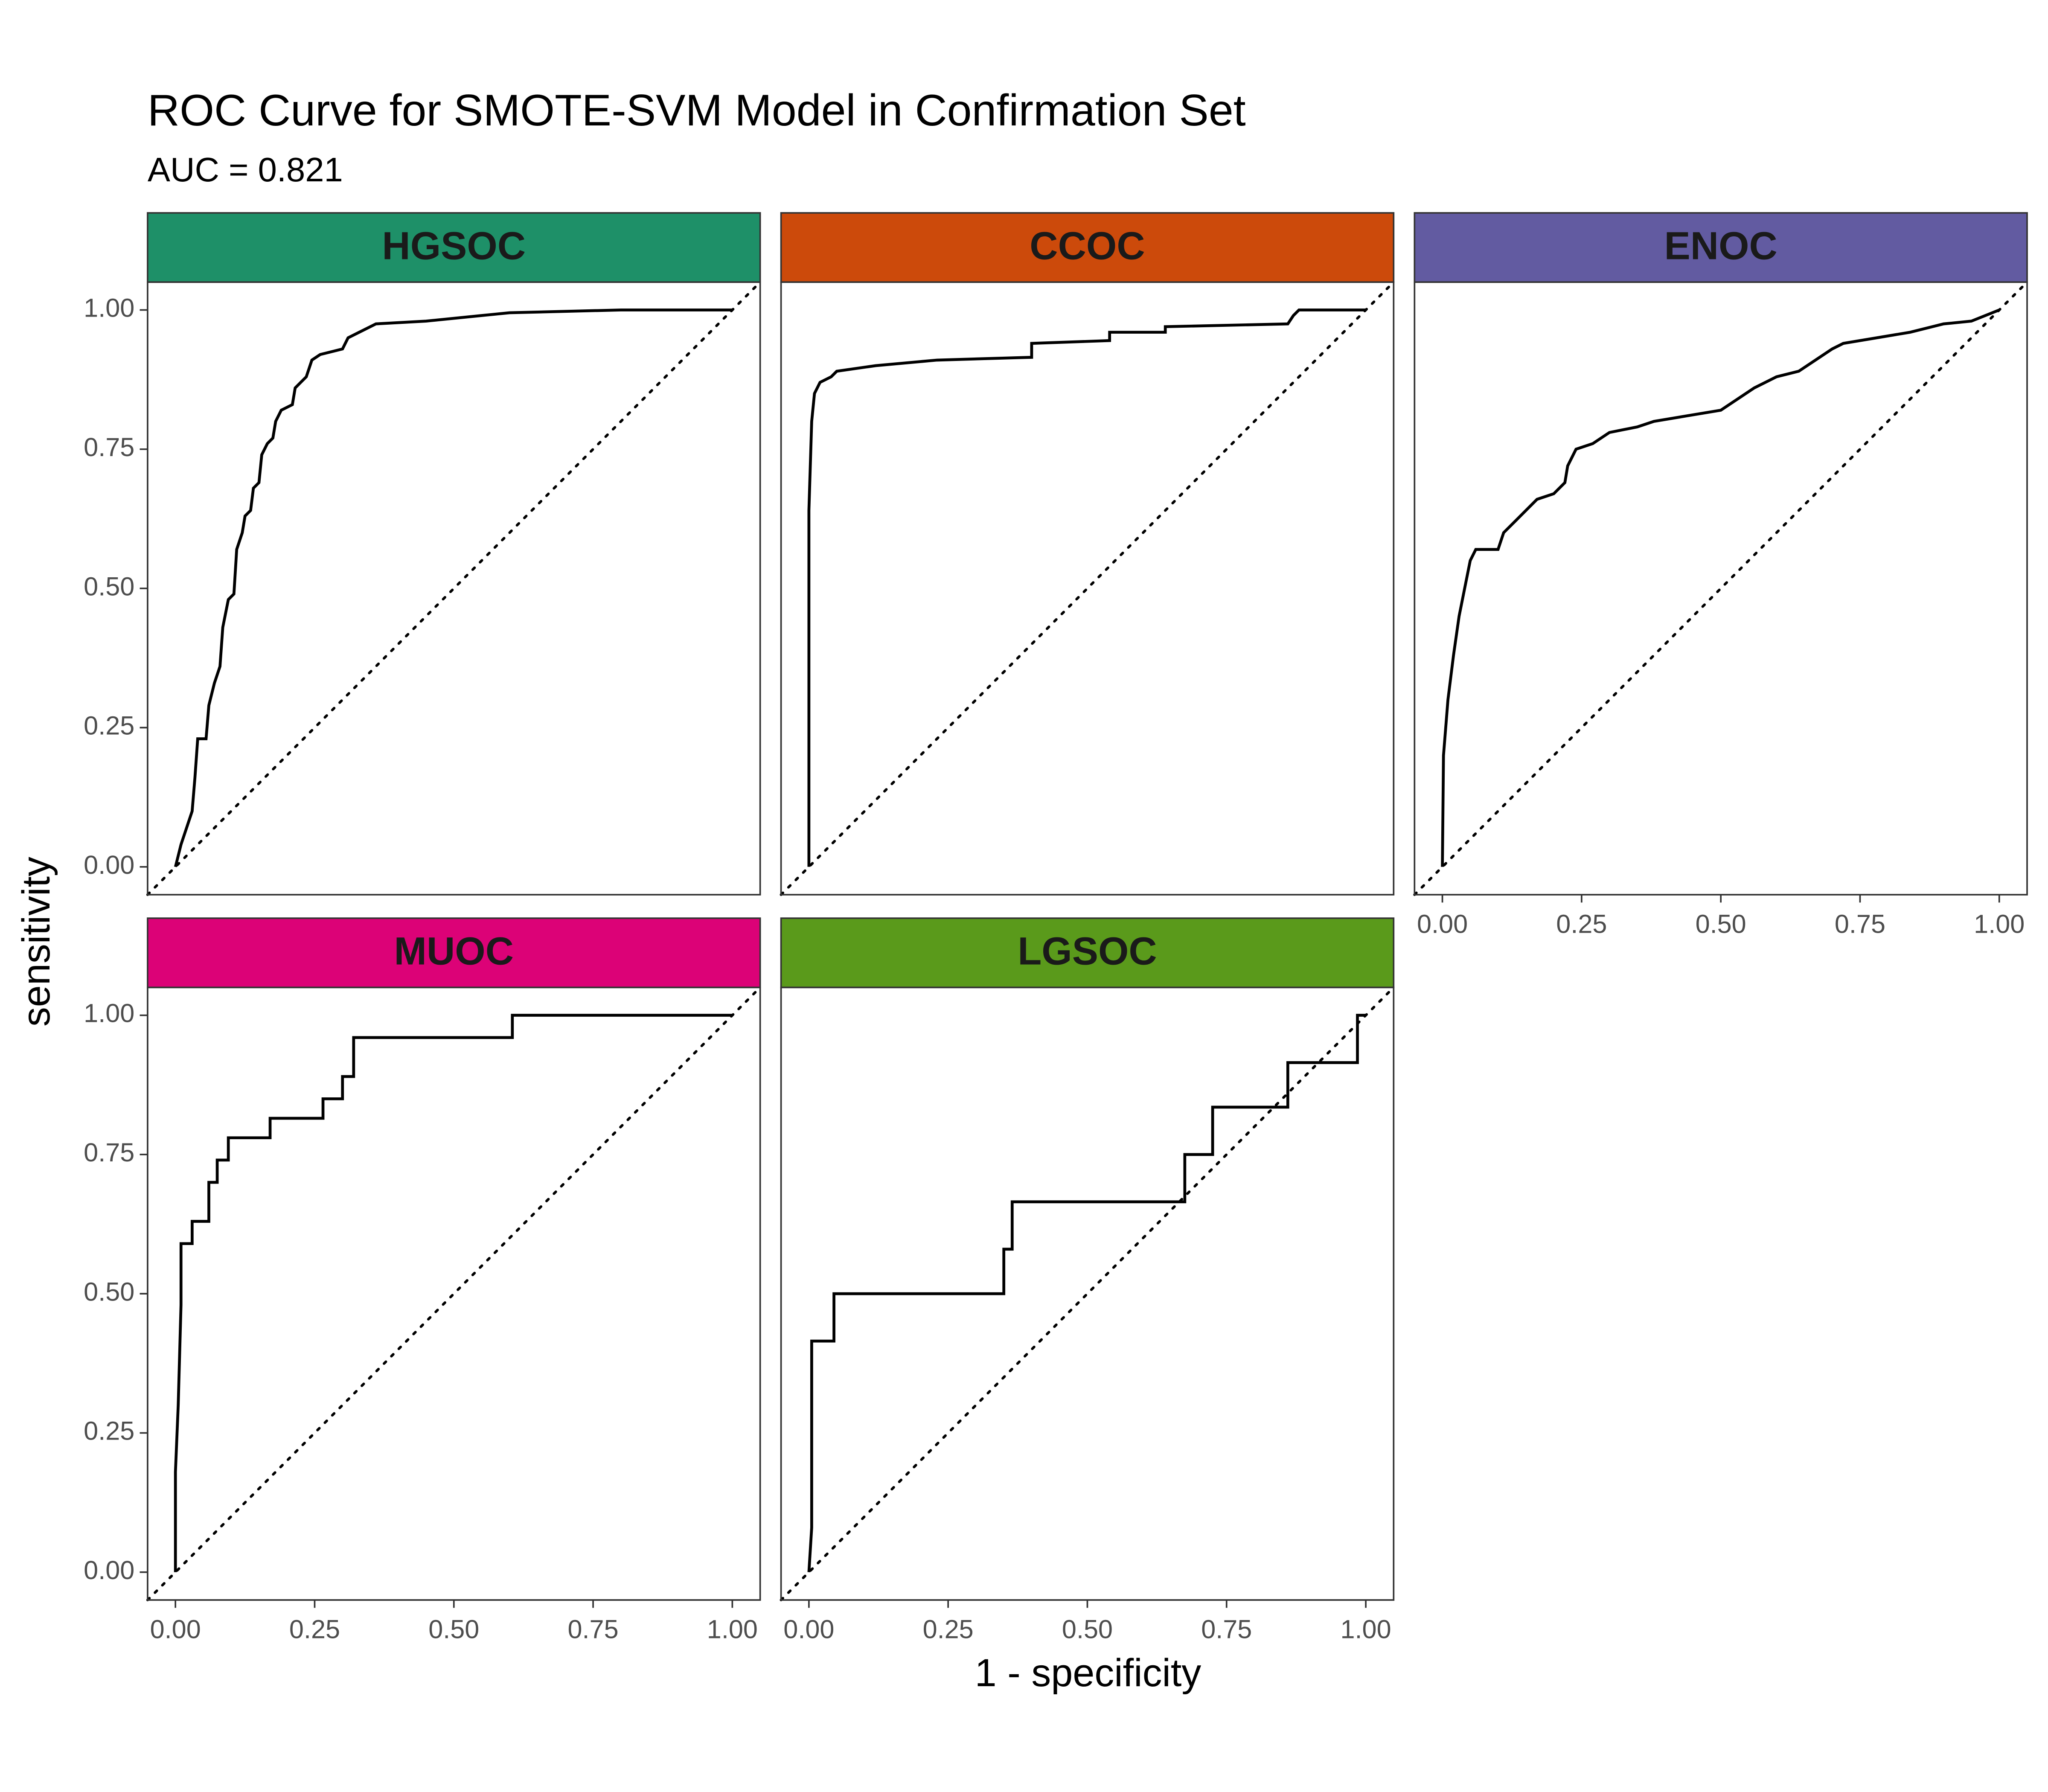  What do you see at coordinates (1088, 1673) in the screenshot?
I see `x-axis-label: 1 - specificity` at bounding box center [1088, 1673].